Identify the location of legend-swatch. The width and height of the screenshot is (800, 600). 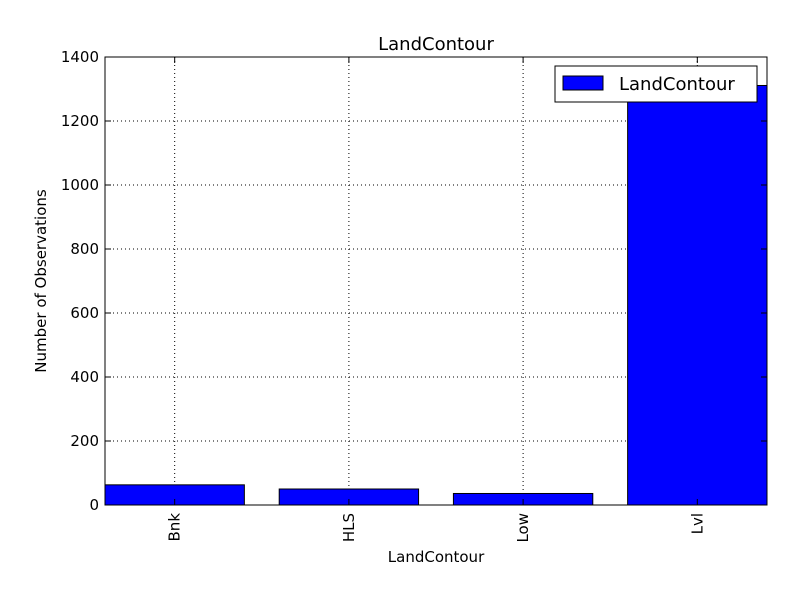
(583, 83).